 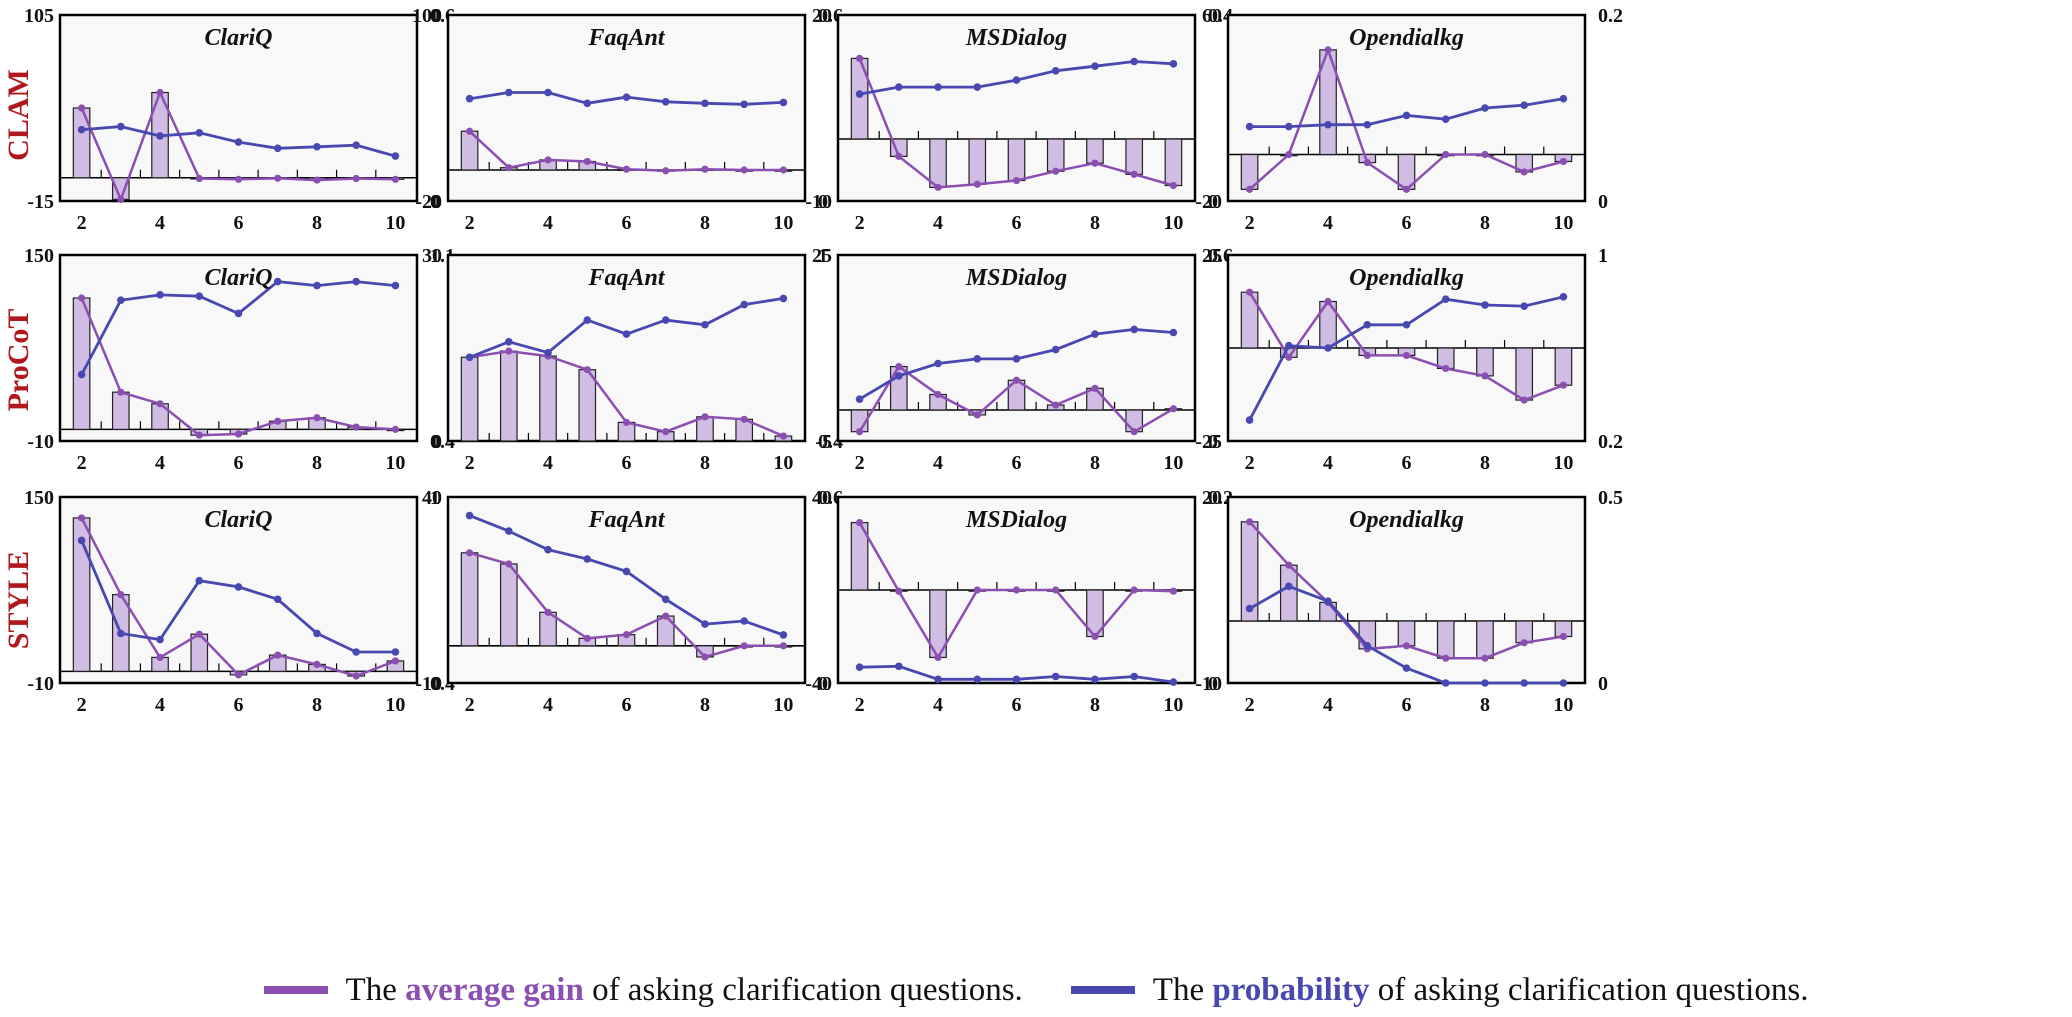 What do you see at coordinates (395, 223) in the screenshot?
I see `x-tick-label: 10` at bounding box center [395, 223].